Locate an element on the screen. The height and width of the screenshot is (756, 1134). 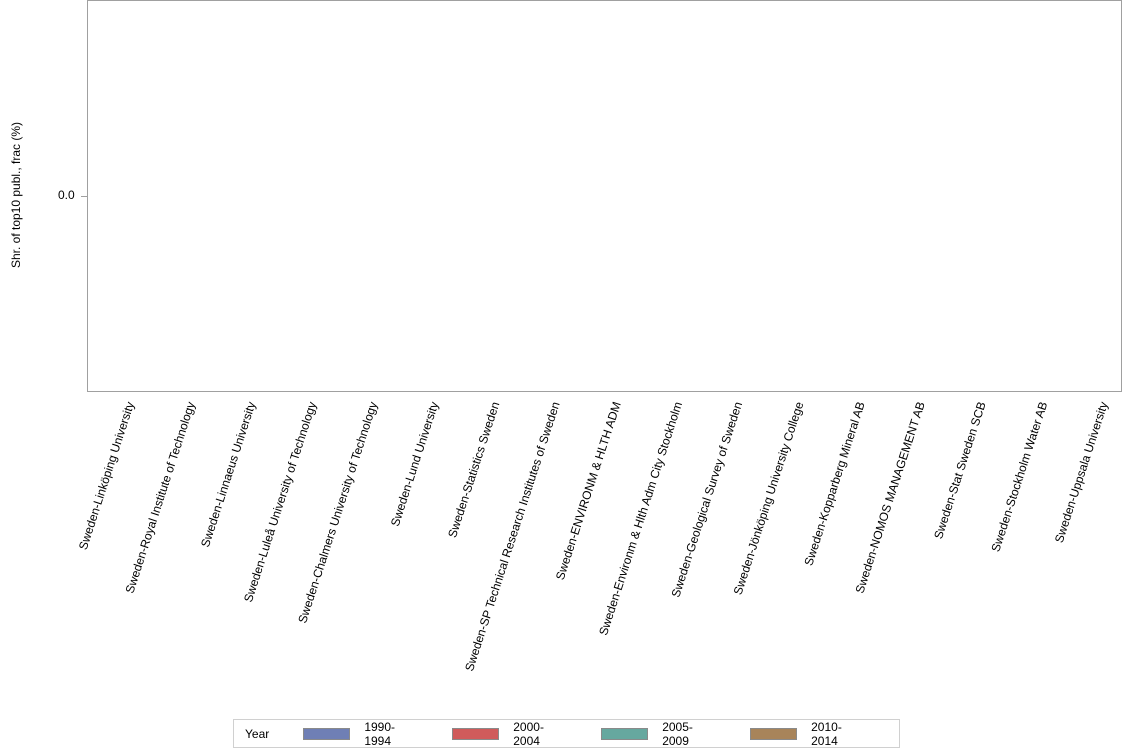
legend-label: 2005-2009 is located at coordinates (677, 733).